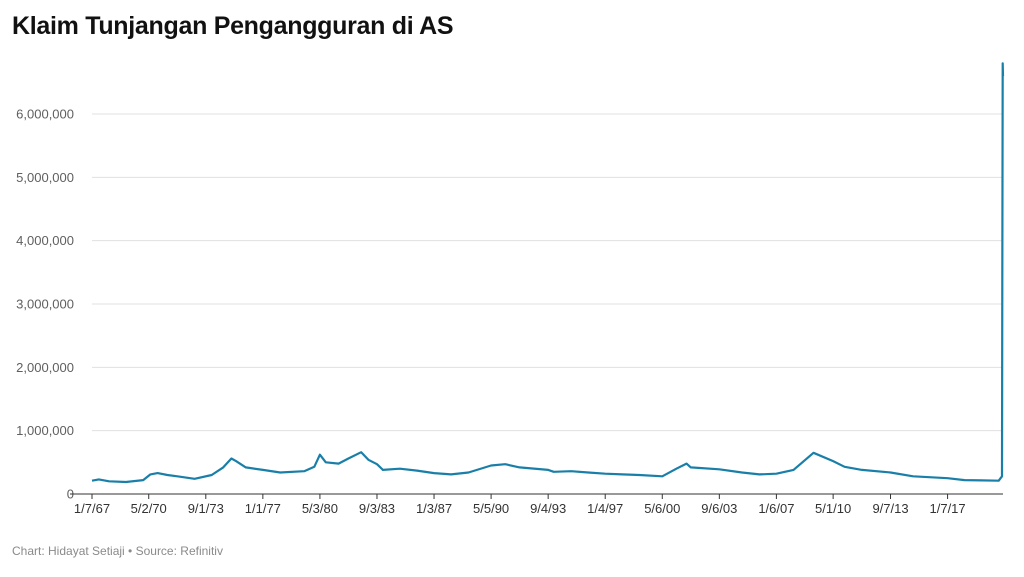  I want to click on chart-title: Klaim Tunjangan Pengangguran di AS, so click(233, 26).